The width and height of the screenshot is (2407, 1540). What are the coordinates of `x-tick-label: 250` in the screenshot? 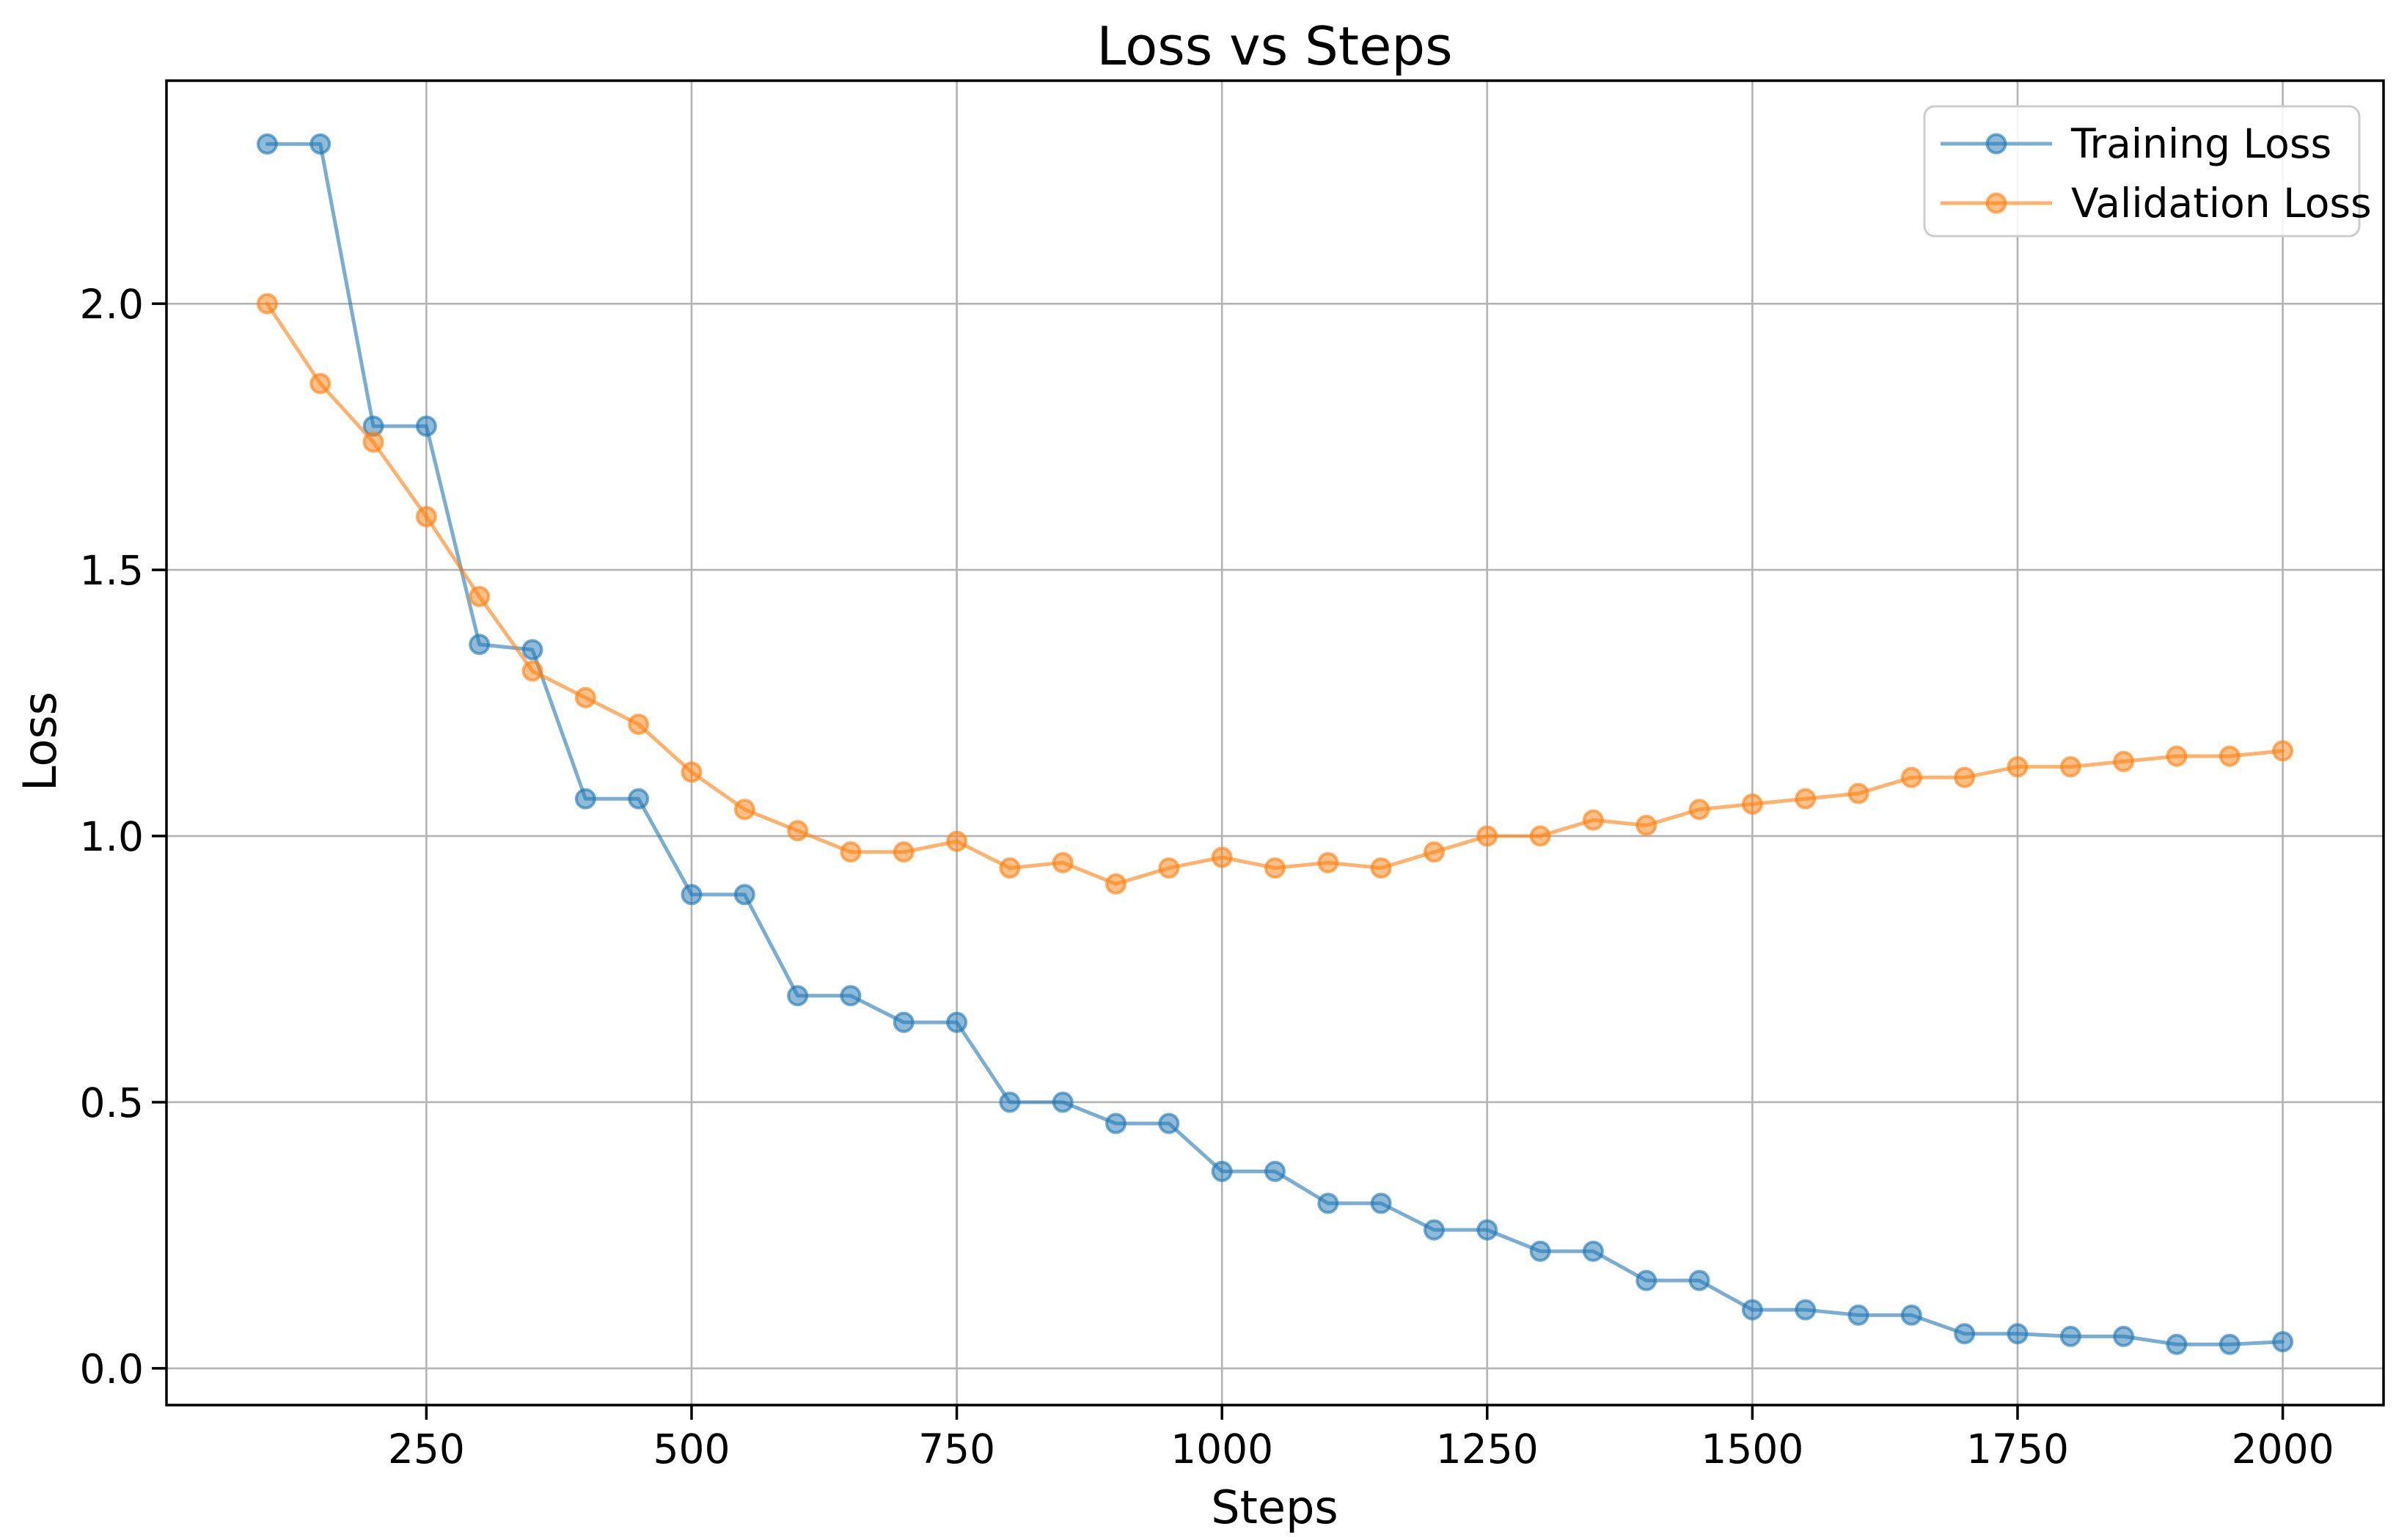 It's located at (426, 1449).